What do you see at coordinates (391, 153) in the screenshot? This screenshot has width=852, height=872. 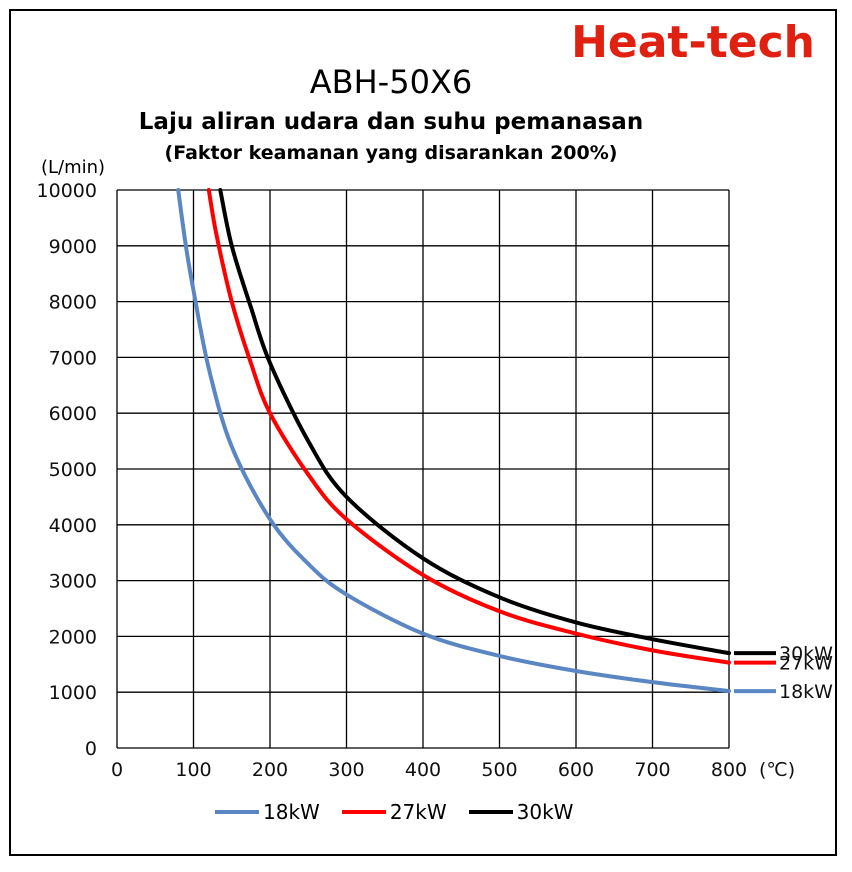 I see `chart-subtitle-note: (Faktor keamanan yang disarankan 200%)` at bounding box center [391, 153].